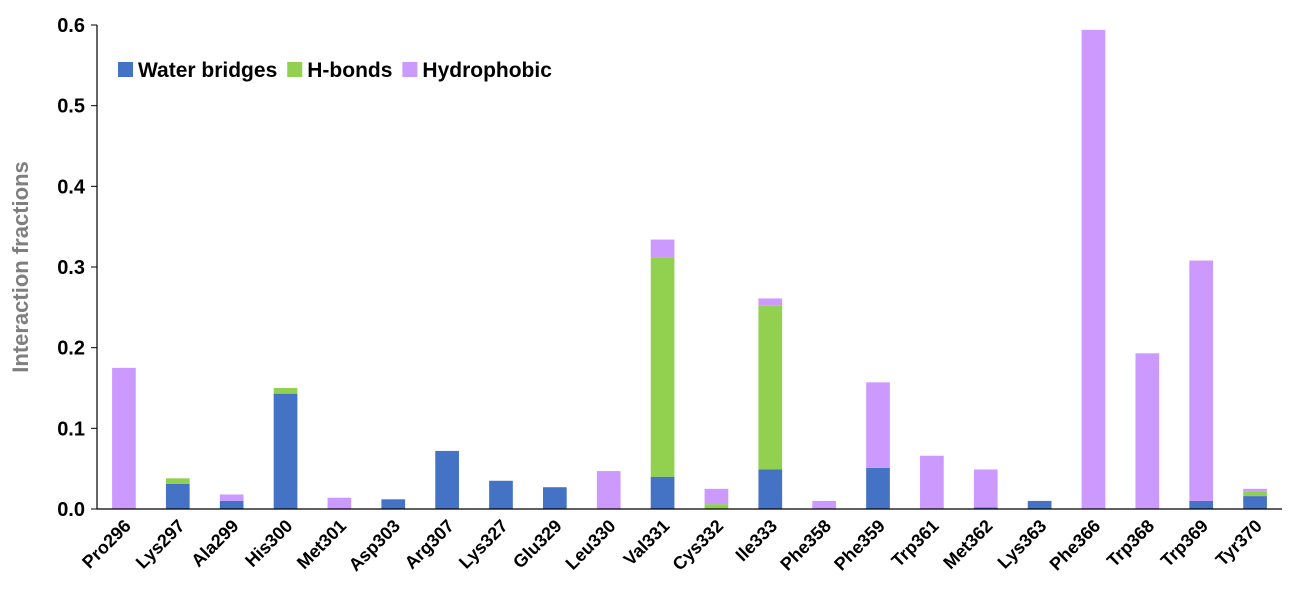  I want to click on legend-label: H-bonds, so click(349, 70).